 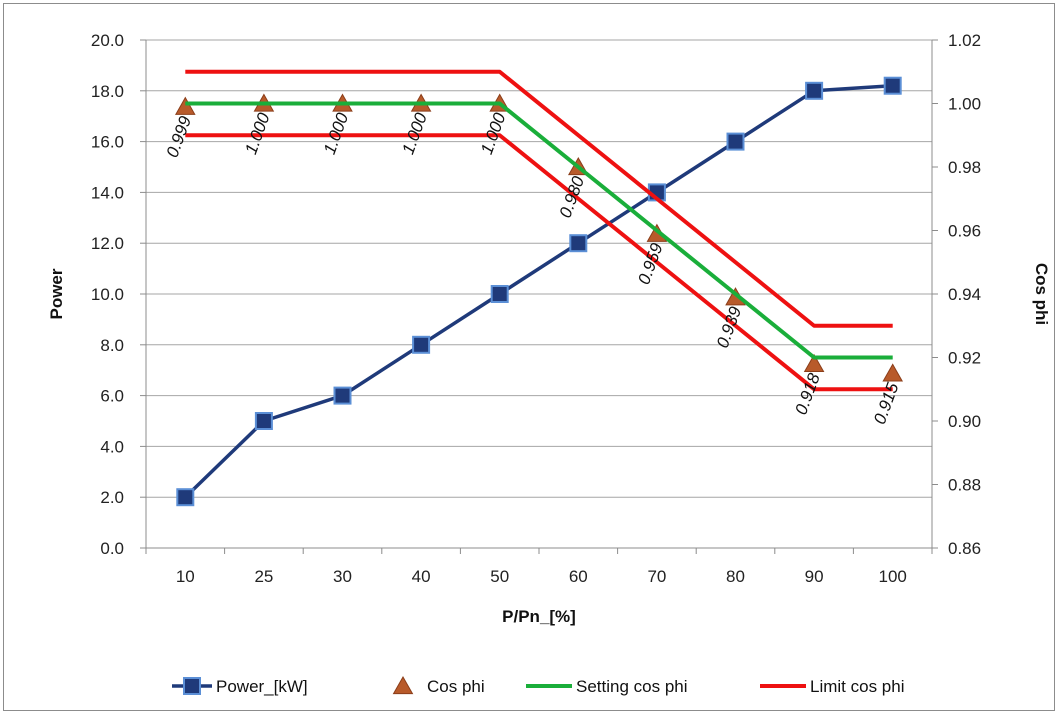 What do you see at coordinates (735, 576) in the screenshot?
I see `x-tick-label: 80` at bounding box center [735, 576].